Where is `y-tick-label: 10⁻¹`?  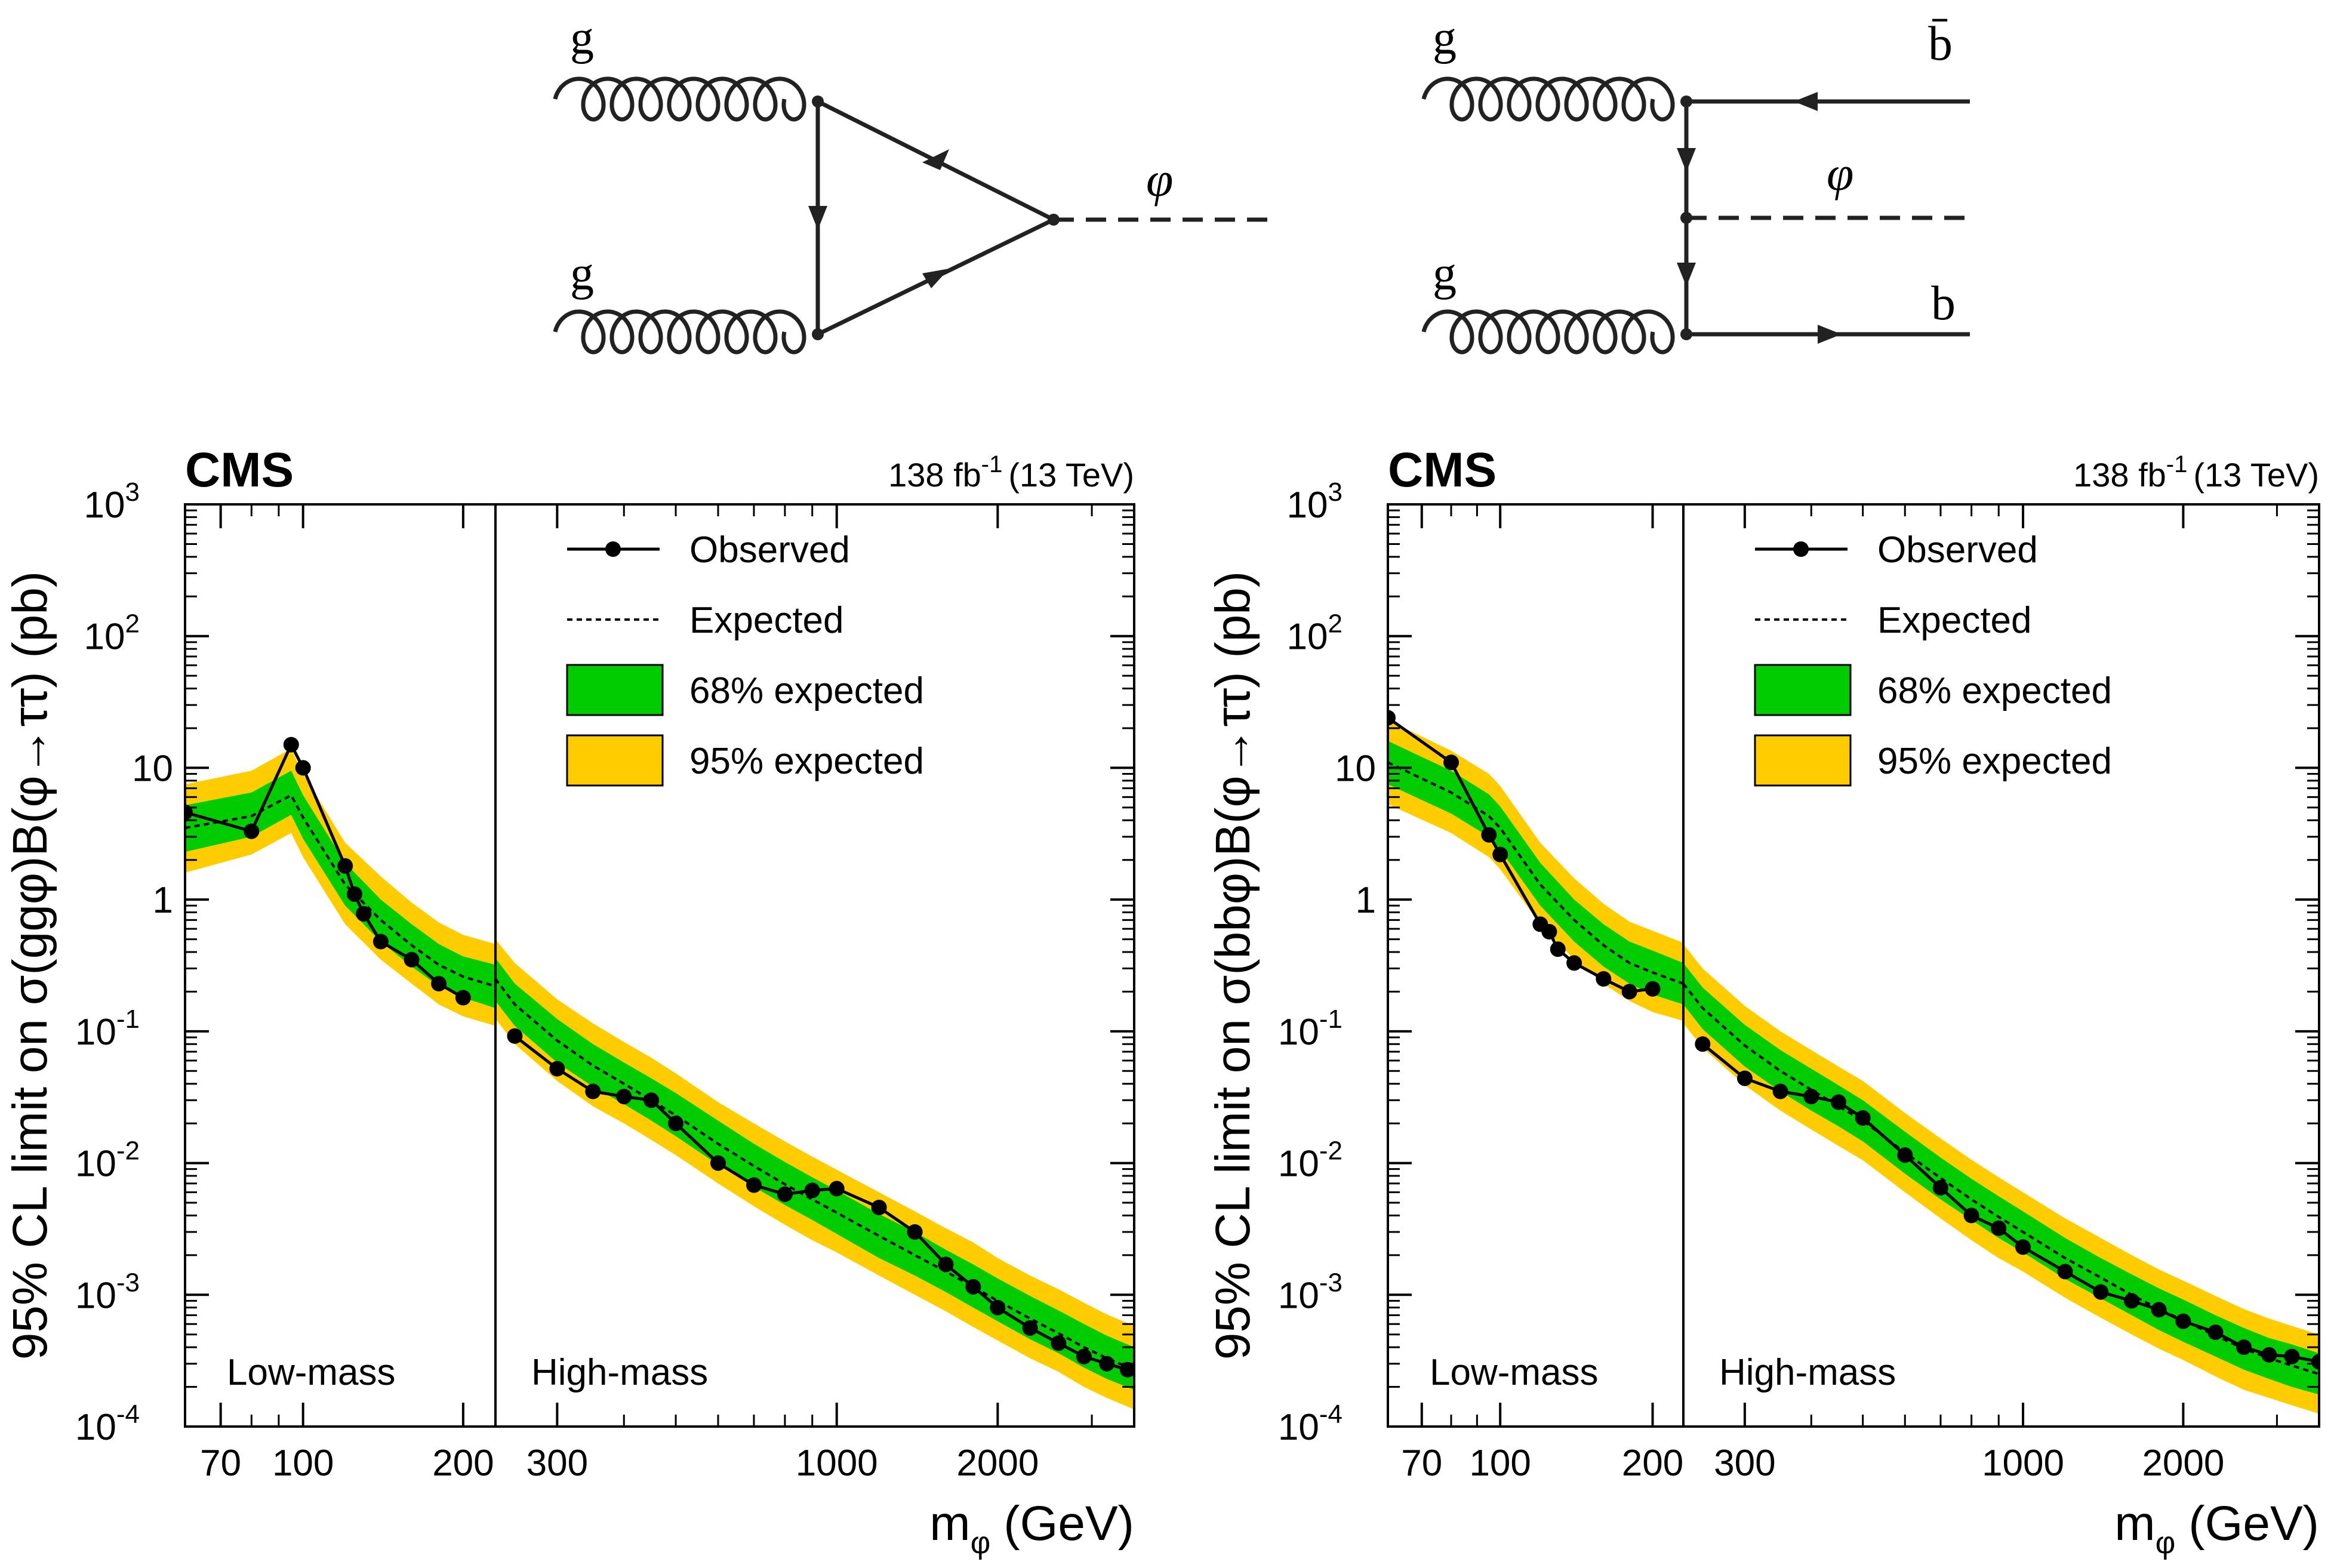 y-tick-label: 10⁻¹ is located at coordinates (1310, 1029).